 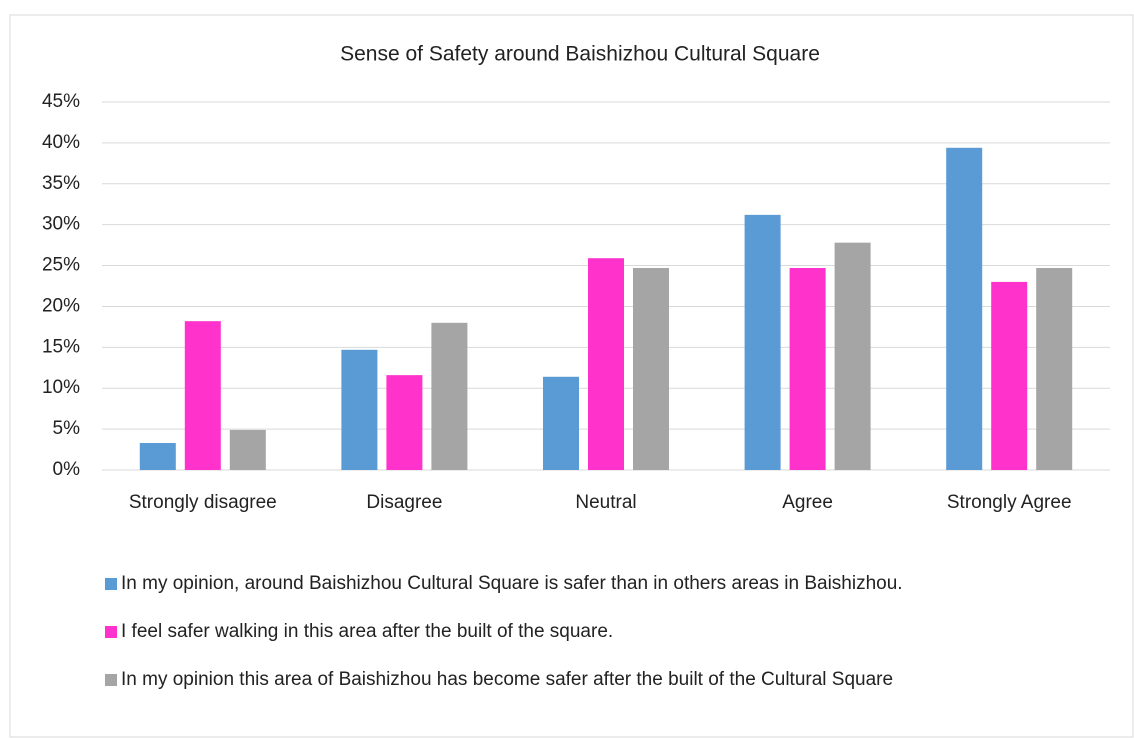 What do you see at coordinates (61, 265) in the screenshot?
I see `y-tick-label: 25%` at bounding box center [61, 265].